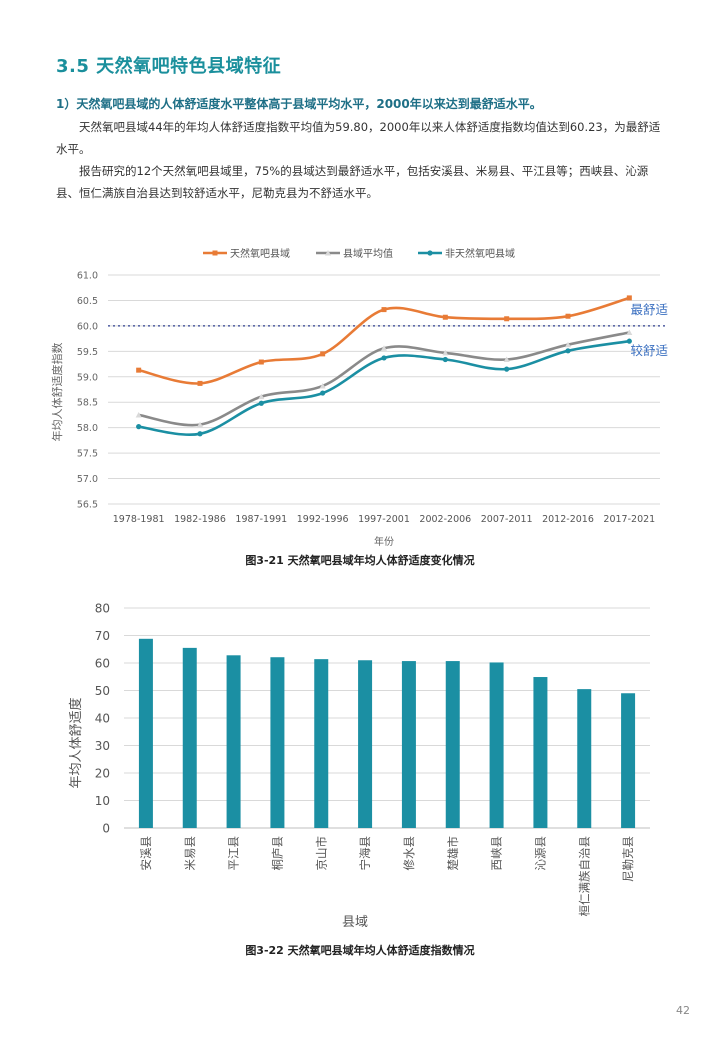  What do you see at coordinates (368, 253) in the screenshot?
I see `legend-label: 县域平均值` at bounding box center [368, 253].